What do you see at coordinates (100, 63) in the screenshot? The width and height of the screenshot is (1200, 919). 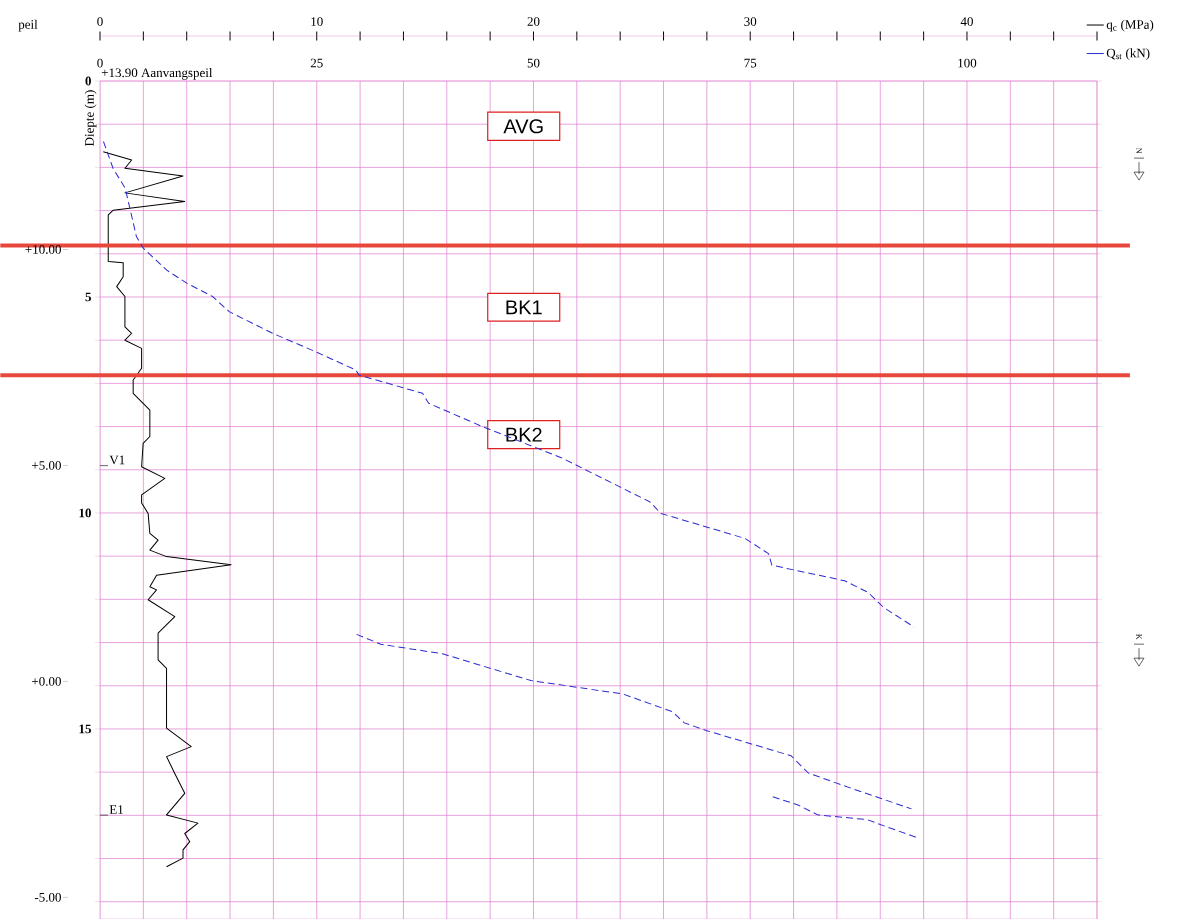 I see `x2-tick-label: 0` at bounding box center [100, 63].